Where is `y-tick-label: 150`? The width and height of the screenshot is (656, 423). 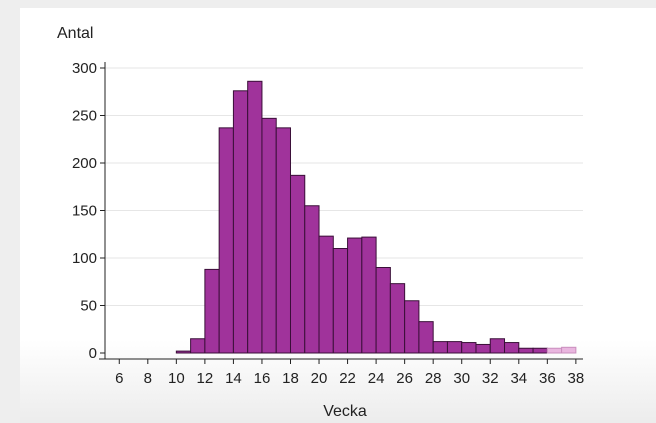
y-tick-label: 150 is located at coordinates (84, 211).